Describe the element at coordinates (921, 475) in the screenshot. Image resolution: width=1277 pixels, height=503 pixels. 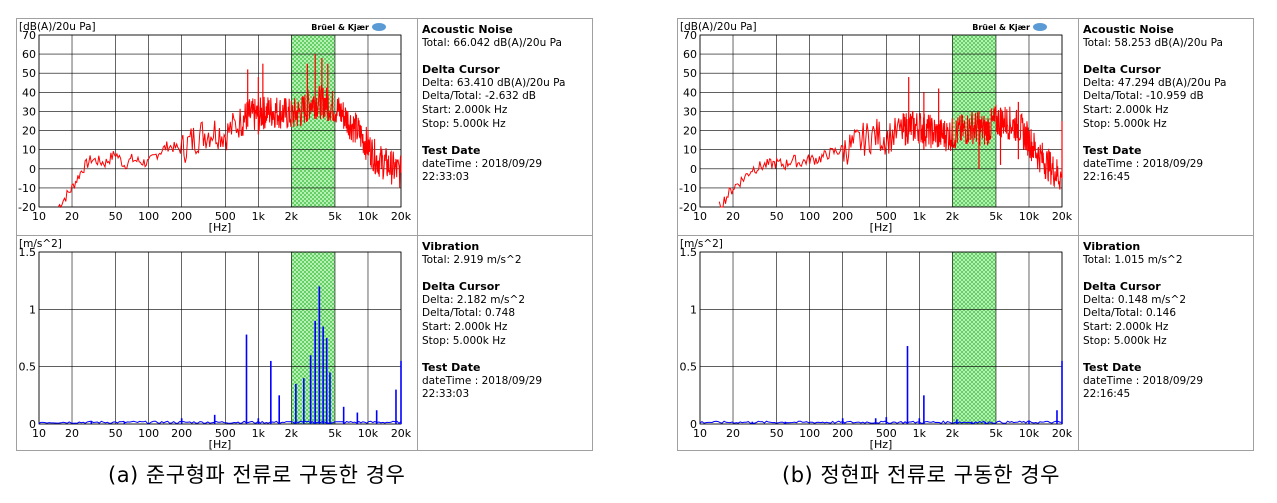
I see `caption-b: (b) 정현파 전류로 구동한 경우` at that location.